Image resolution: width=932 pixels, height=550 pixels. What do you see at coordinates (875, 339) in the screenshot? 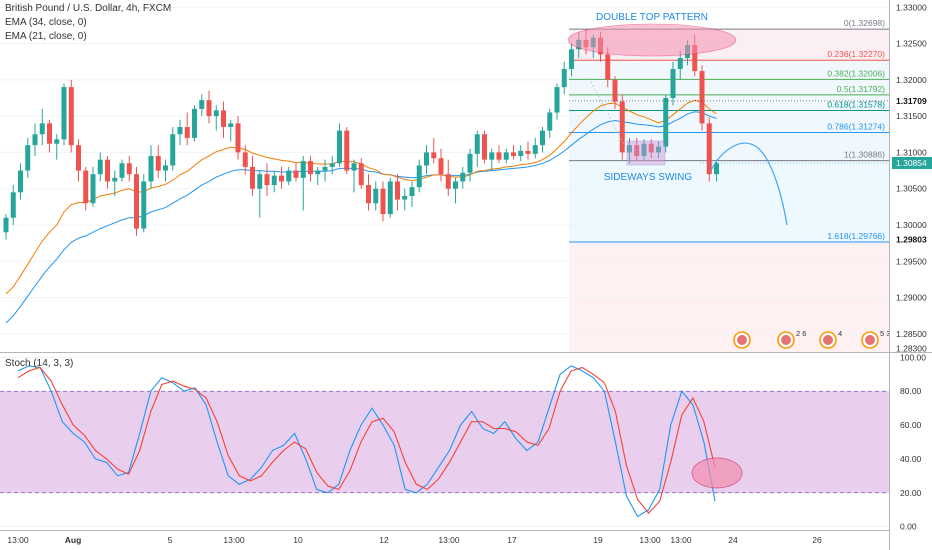
I see `event-badge: 5 3` at bounding box center [875, 339].